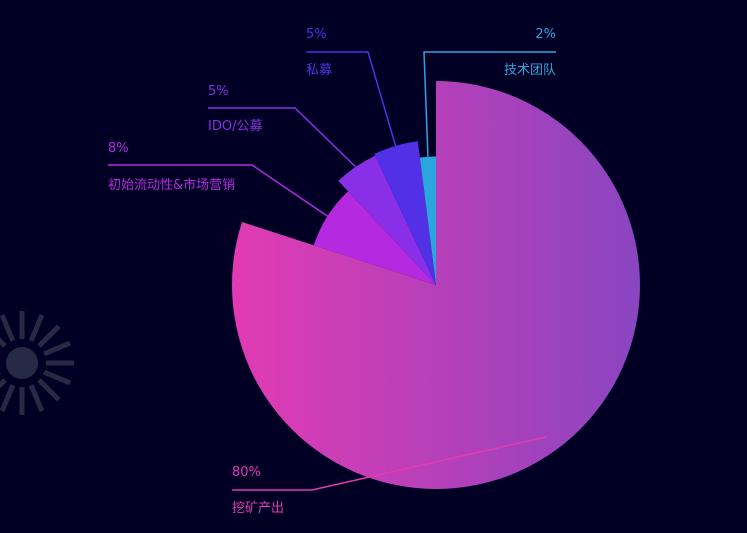  What do you see at coordinates (118, 148) in the screenshot?
I see `slice-percent-label: 8%` at bounding box center [118, 148].